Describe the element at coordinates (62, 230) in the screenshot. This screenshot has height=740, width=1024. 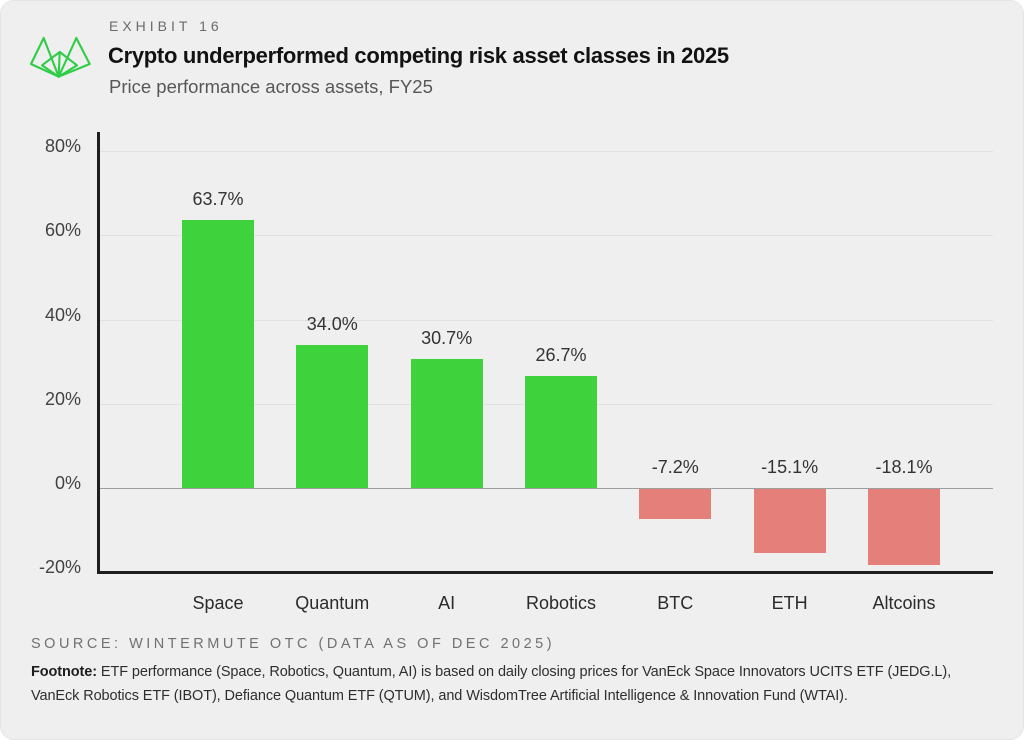
I see `ytick-label-60: 60%` at that location.